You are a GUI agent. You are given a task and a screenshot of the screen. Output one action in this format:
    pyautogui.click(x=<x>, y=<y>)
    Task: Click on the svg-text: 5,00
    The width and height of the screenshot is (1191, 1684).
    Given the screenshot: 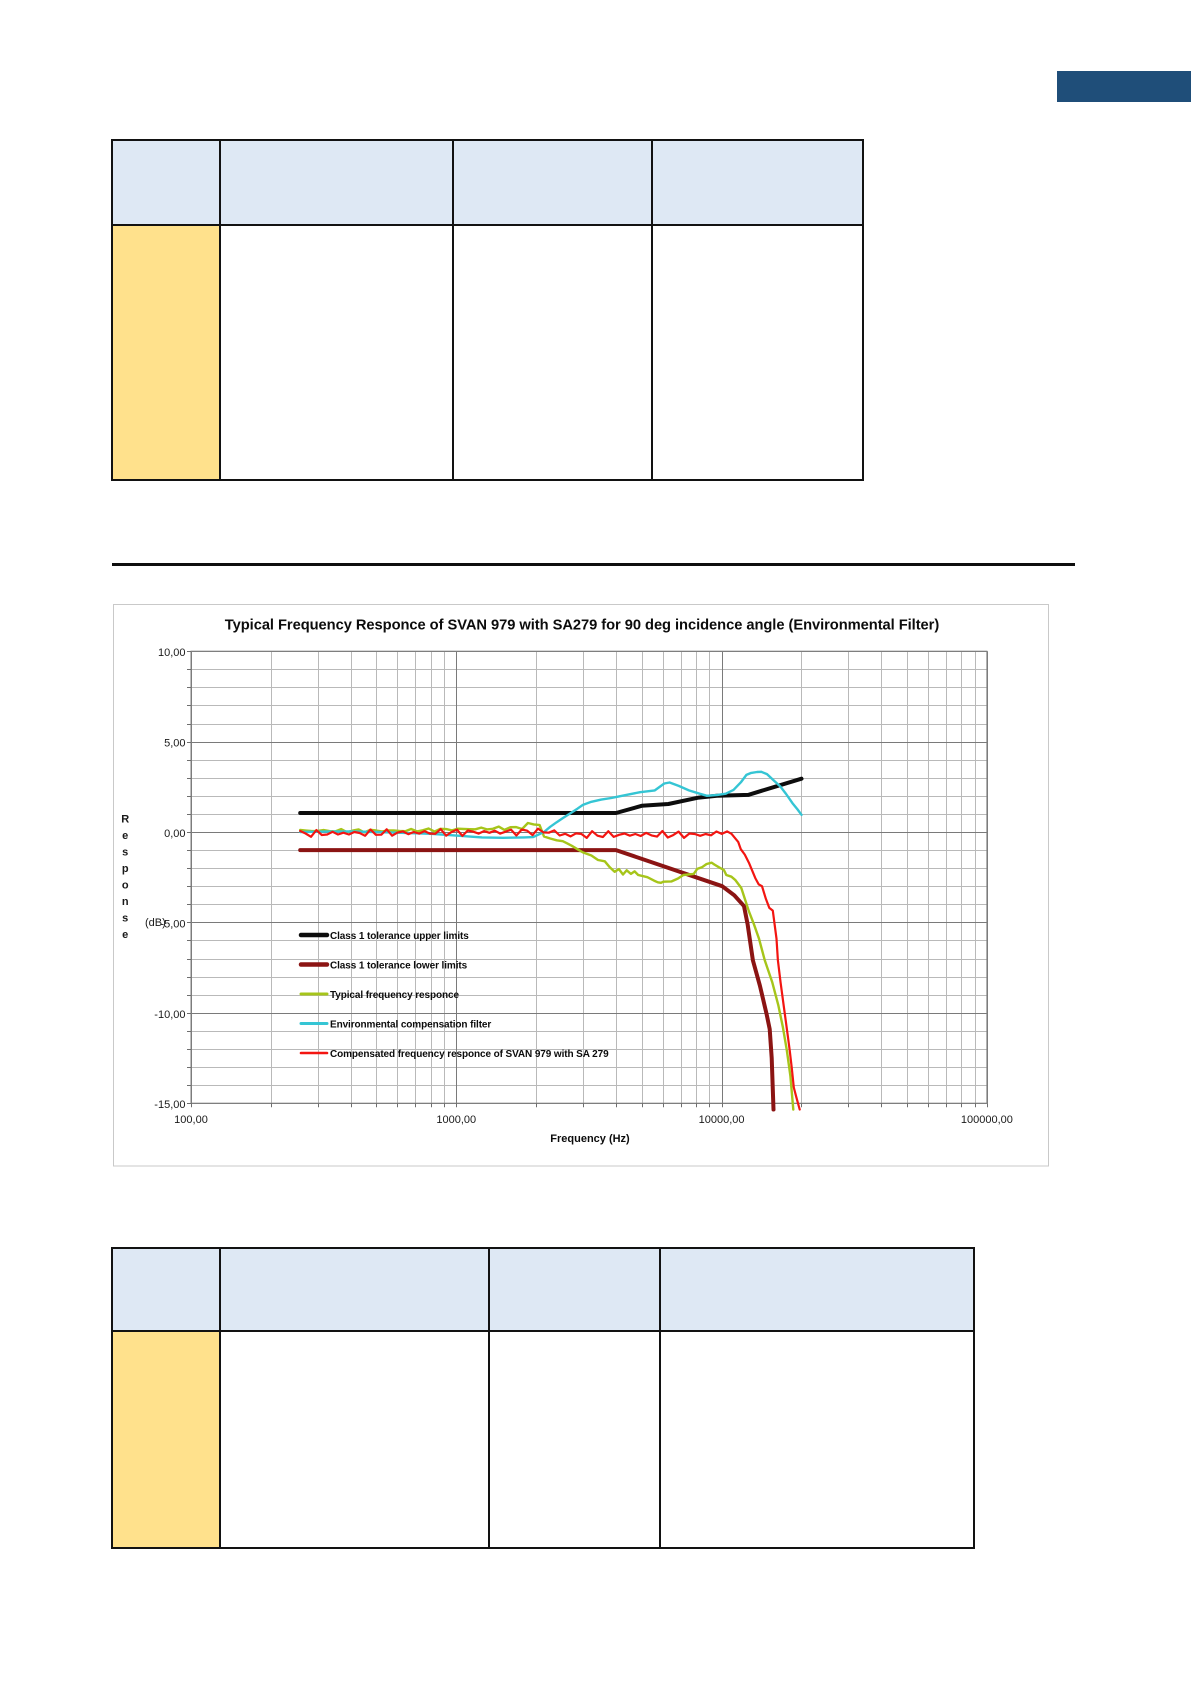 What is the action you would take?
    pyautogui.click(x=174, y=744)
    